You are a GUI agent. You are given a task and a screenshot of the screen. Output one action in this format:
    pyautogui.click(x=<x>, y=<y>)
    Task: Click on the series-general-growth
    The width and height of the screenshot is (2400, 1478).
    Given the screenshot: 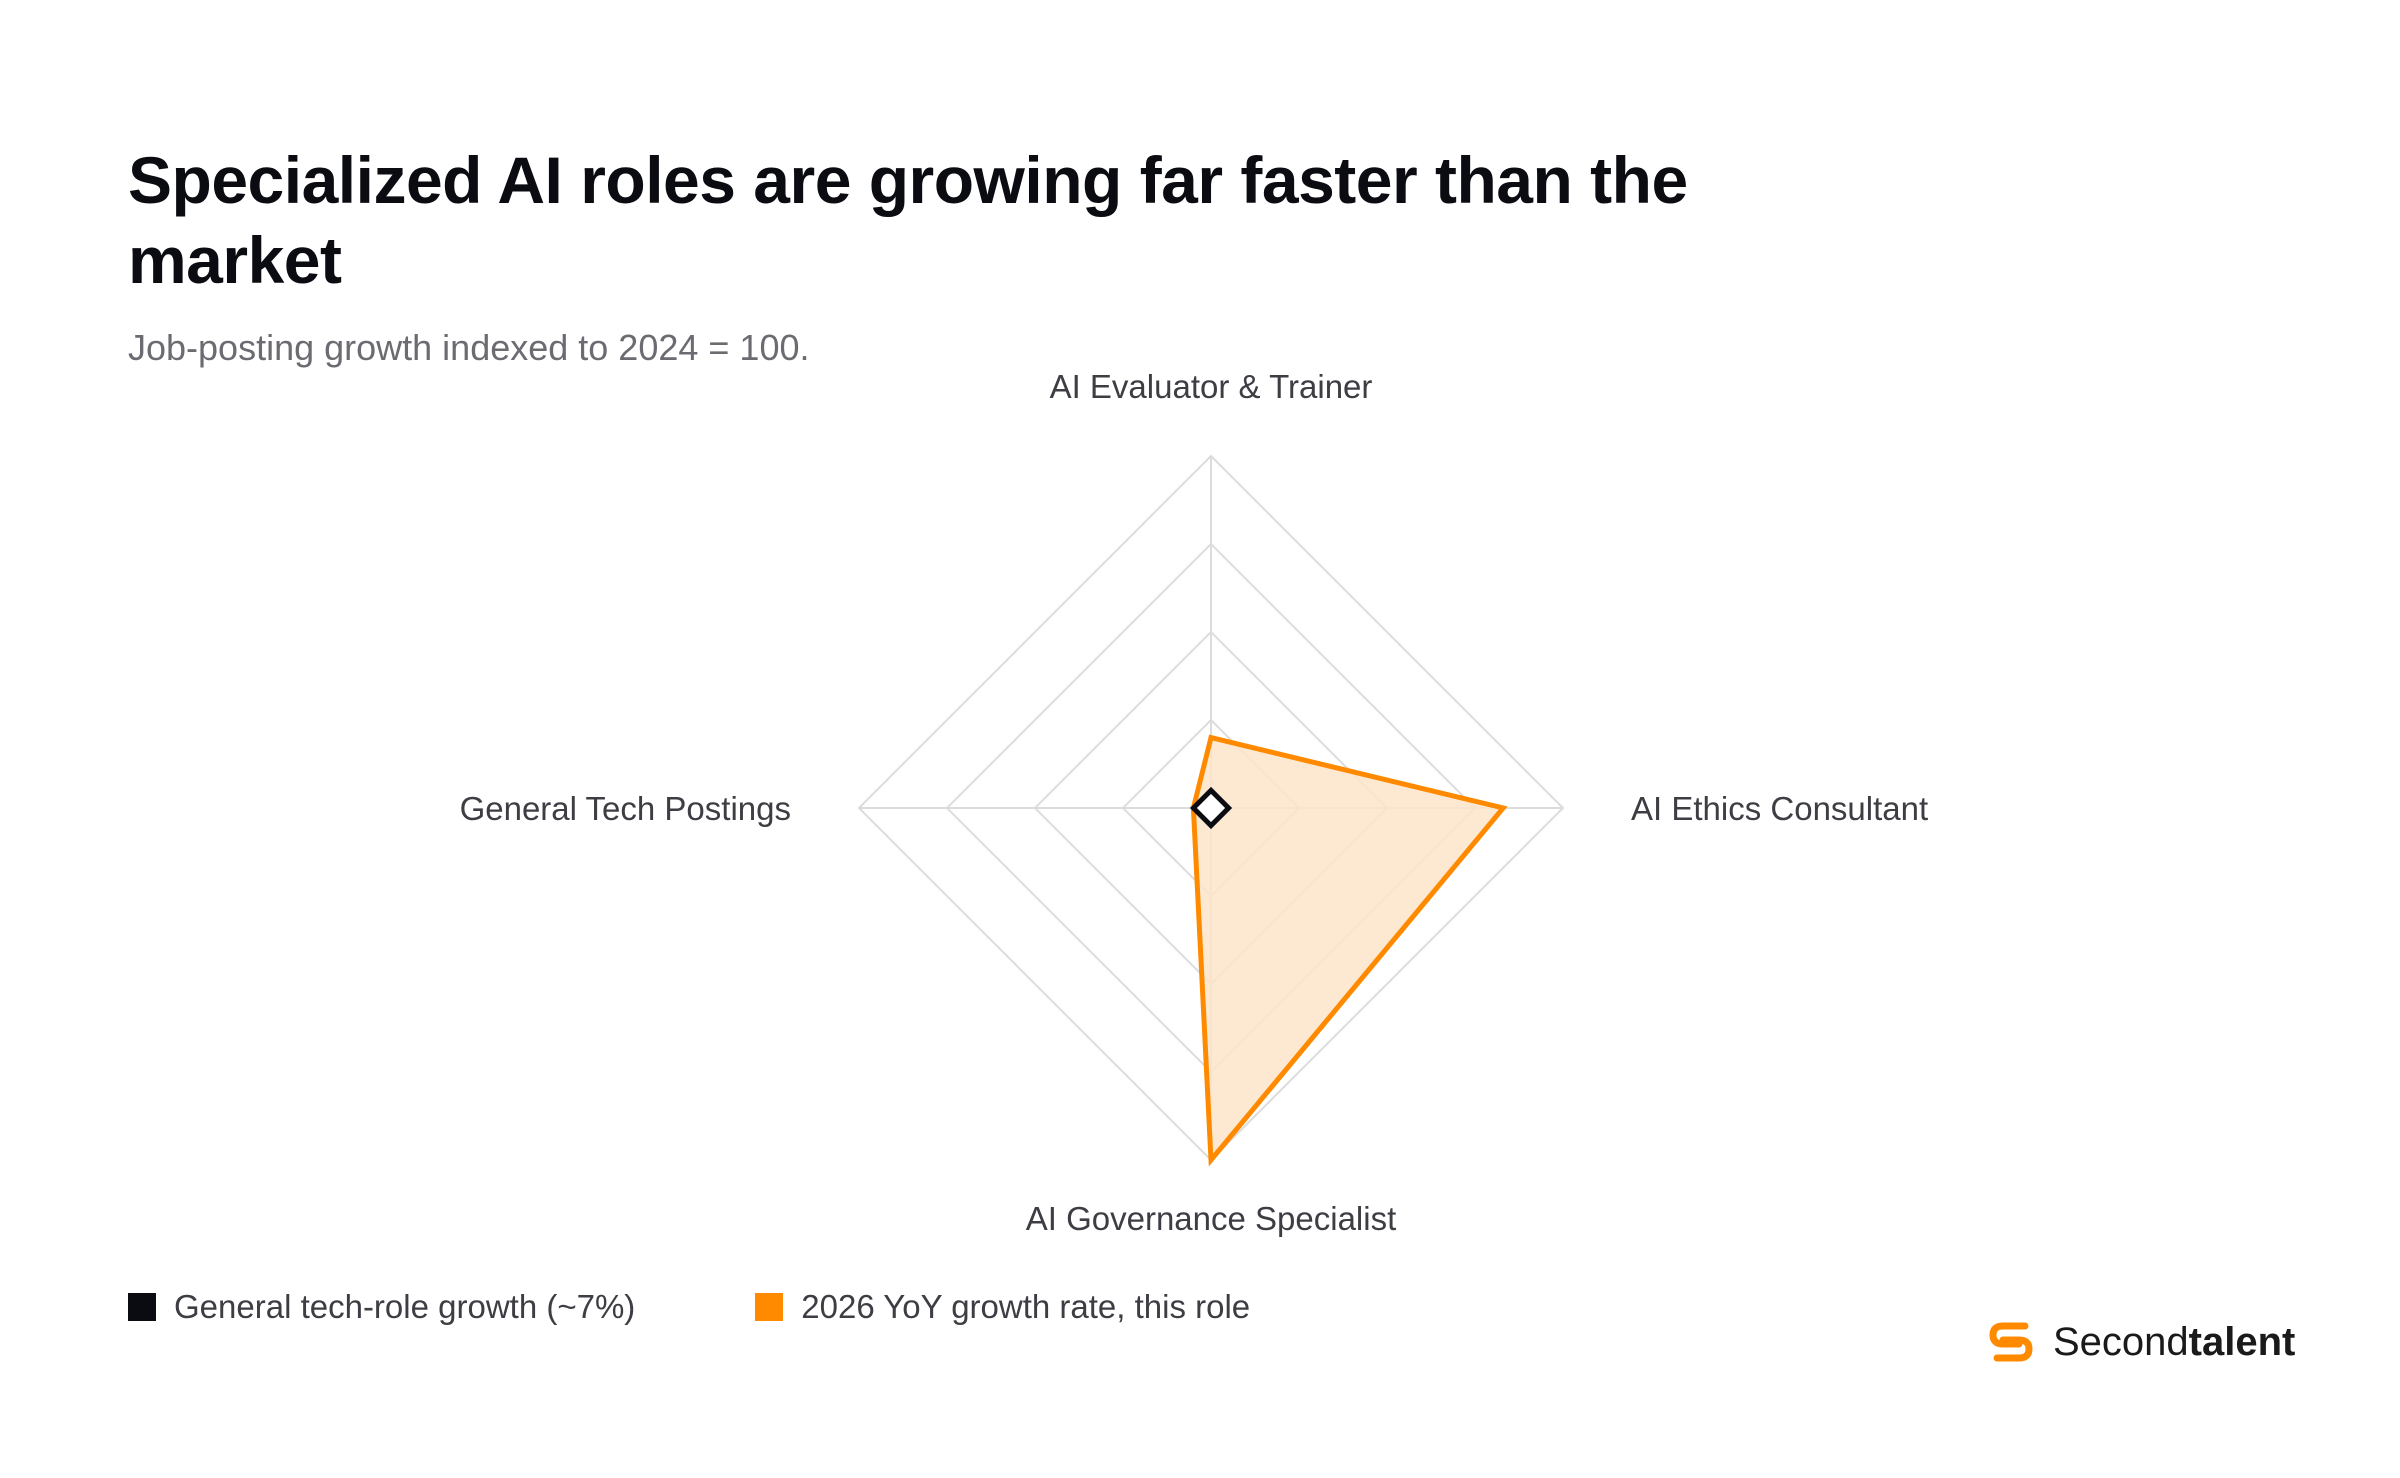 What is the action you would take?
    pyautogui.click(x=1211, y=808)
    